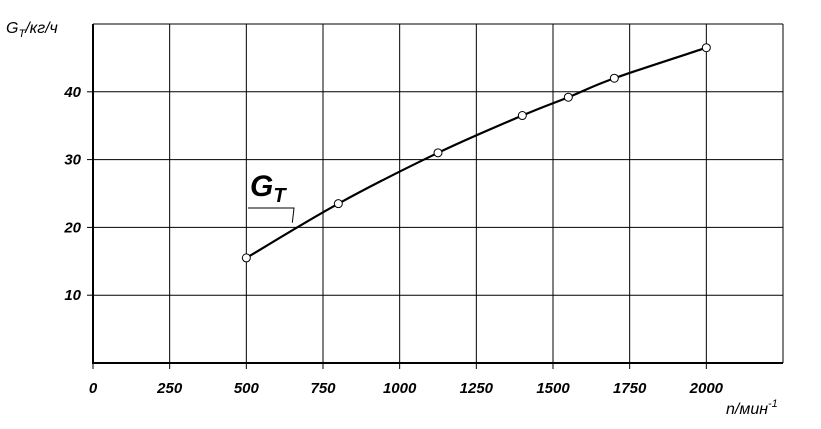 This screenshot has width=821, height=429. What do you see at coordinates (72, 92) in the screenshot?
I see `y-tick-label: 40` at bounding box center [72, 92].